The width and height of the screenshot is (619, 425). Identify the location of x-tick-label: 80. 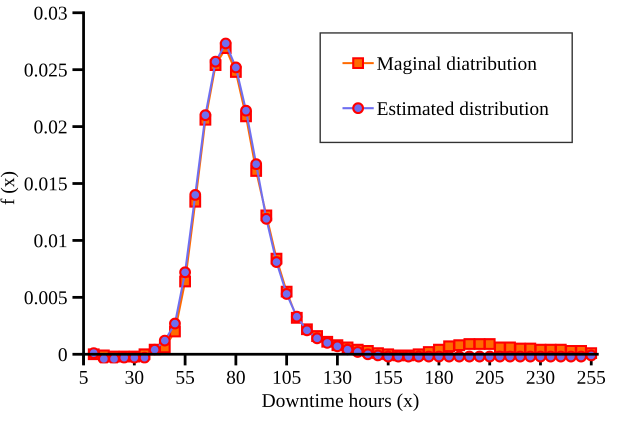
(235, 377).